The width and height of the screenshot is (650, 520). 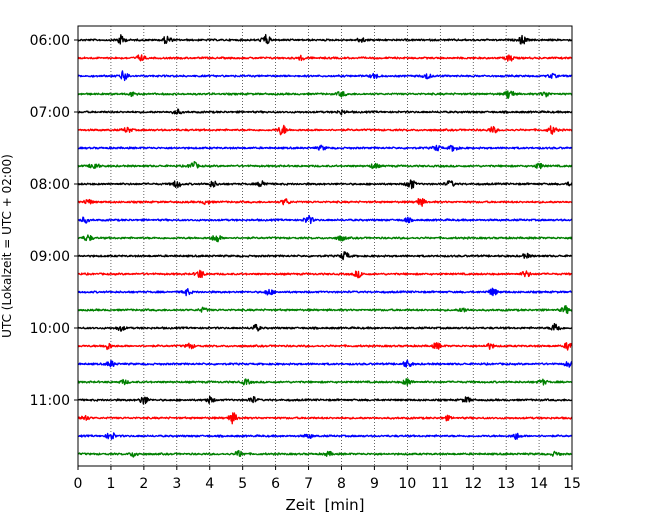 I want to click on y-tick-label-0900: 09:00, so click(x=50, y=257).